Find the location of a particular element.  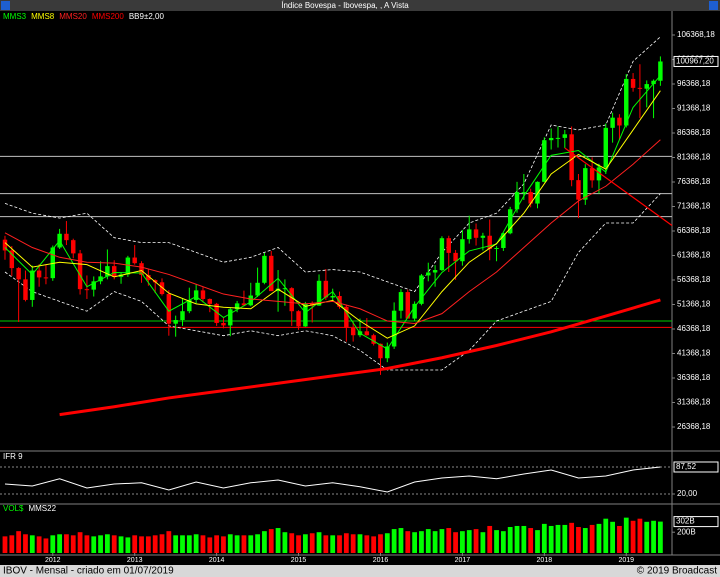

x-tick-label: 2019 is located at coordinates (626, 560).